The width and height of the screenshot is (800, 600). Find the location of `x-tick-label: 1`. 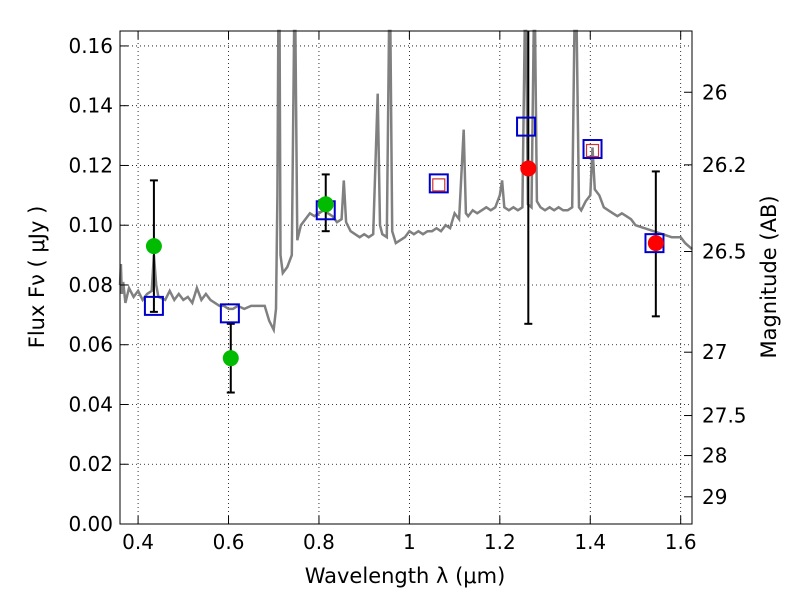

x-tick-label: 1 is located at coordinates (409, 542).